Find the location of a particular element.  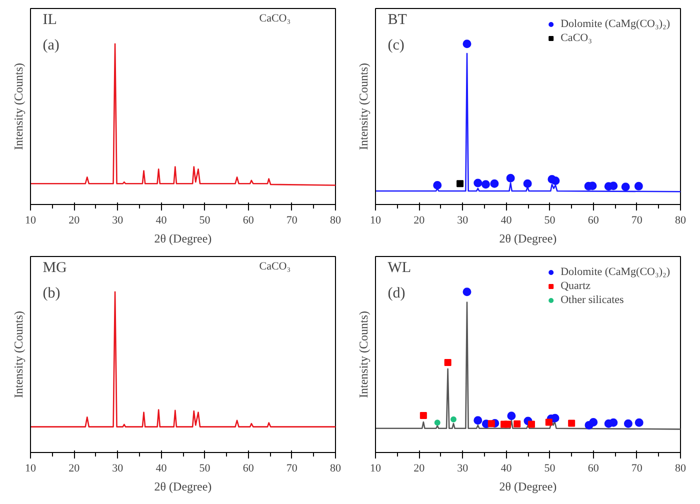

chart-title: MG is located at coordinates (55, 268).